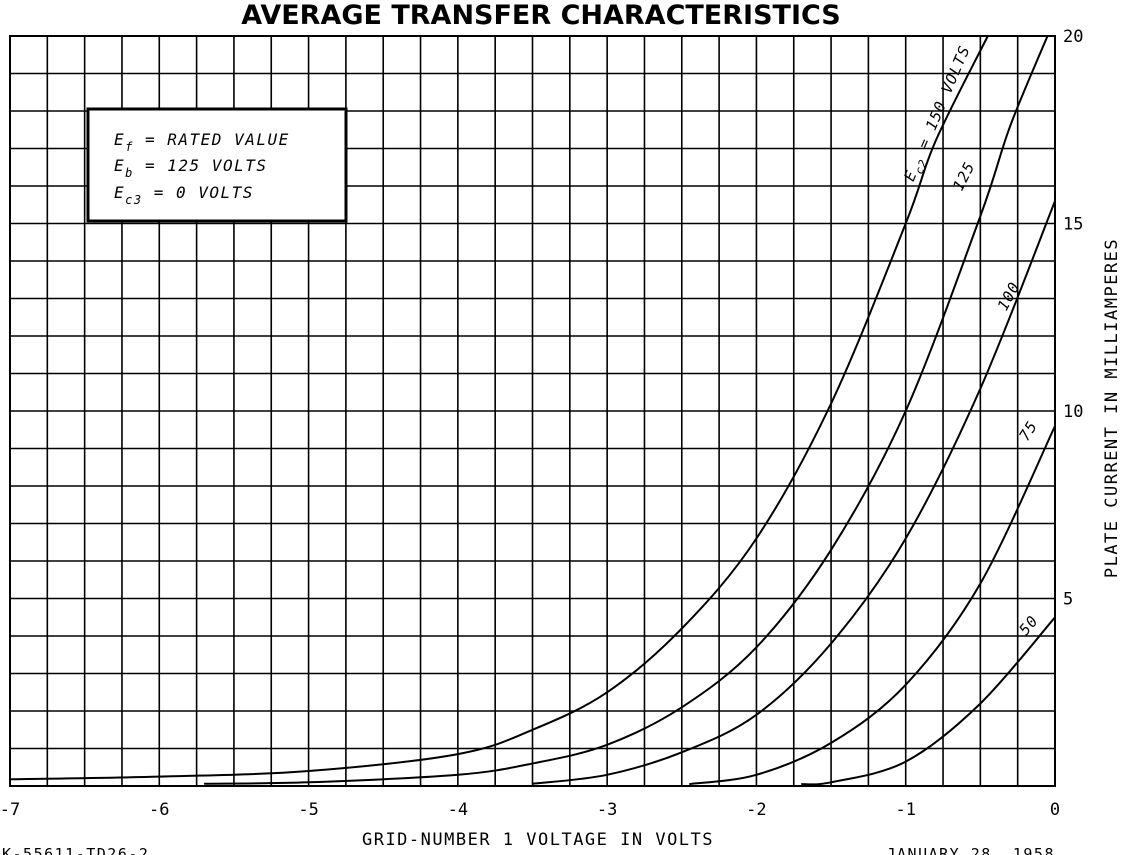  I want to click on x-tick-label: -4, so click(458, 810).